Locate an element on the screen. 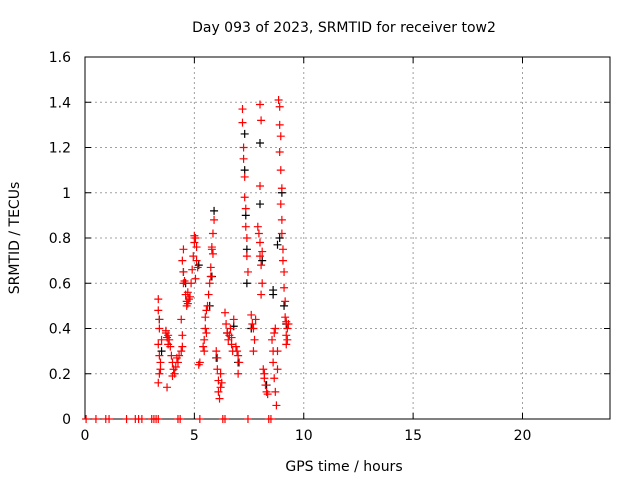 The height and width of the screenshot is (484, 640). x-tick-label: 15 is located at coordinates (413, 436).